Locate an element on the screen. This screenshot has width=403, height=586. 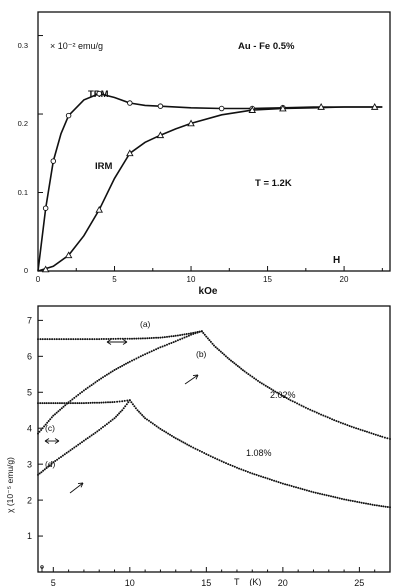
y-tick-label: 0.3 is located at coordinates (23, 45).